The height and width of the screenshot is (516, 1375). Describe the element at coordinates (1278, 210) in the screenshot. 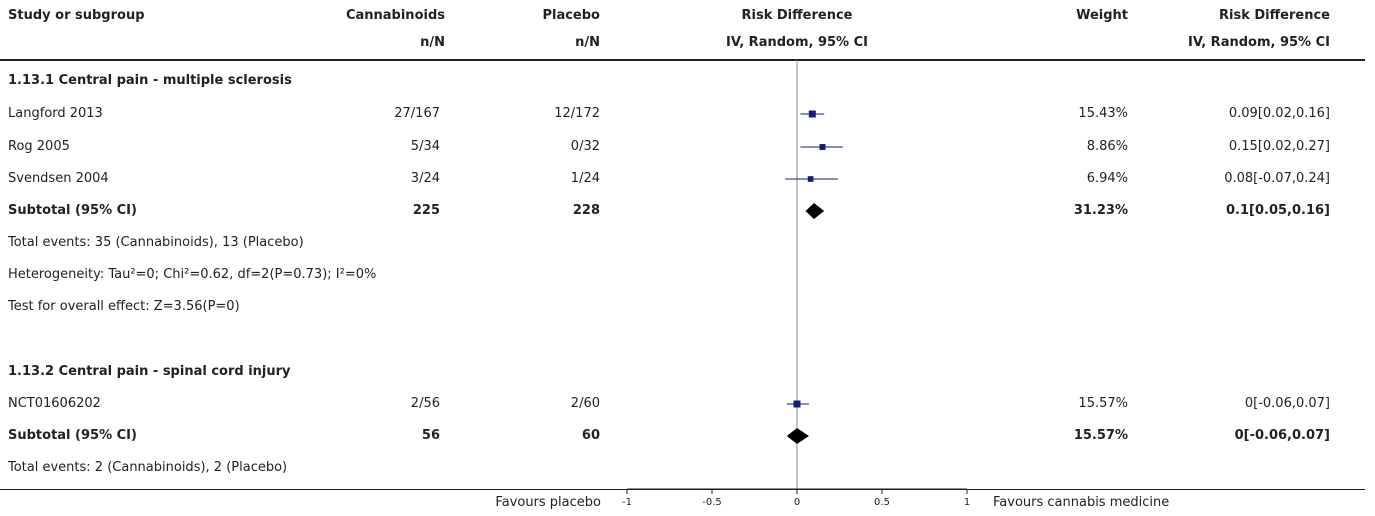

I see `subtotal-ci: 0.1[0.05,0.16]` at that location.